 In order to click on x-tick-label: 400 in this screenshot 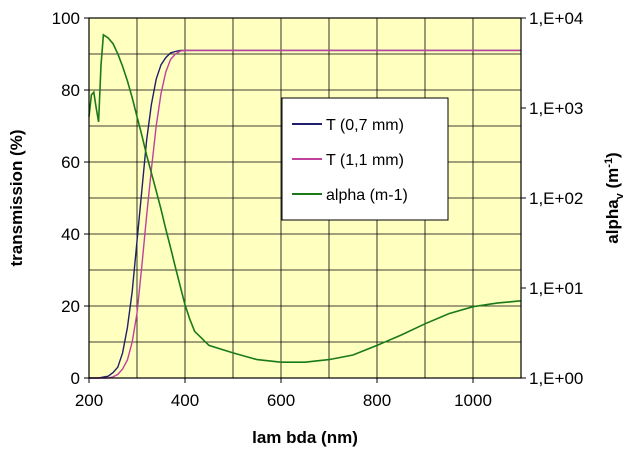, I will do `click(185, 400)`.